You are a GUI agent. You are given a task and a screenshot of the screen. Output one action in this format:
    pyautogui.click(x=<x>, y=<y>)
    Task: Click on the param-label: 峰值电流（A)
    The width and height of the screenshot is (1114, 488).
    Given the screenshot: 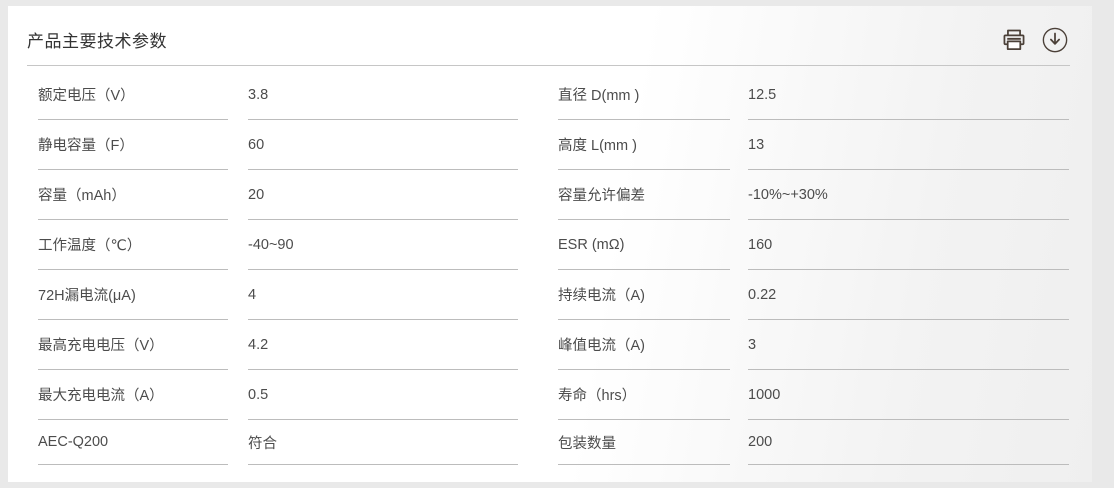 What is the action you would take?
    pyautogui.click(x=644, y=345)
    